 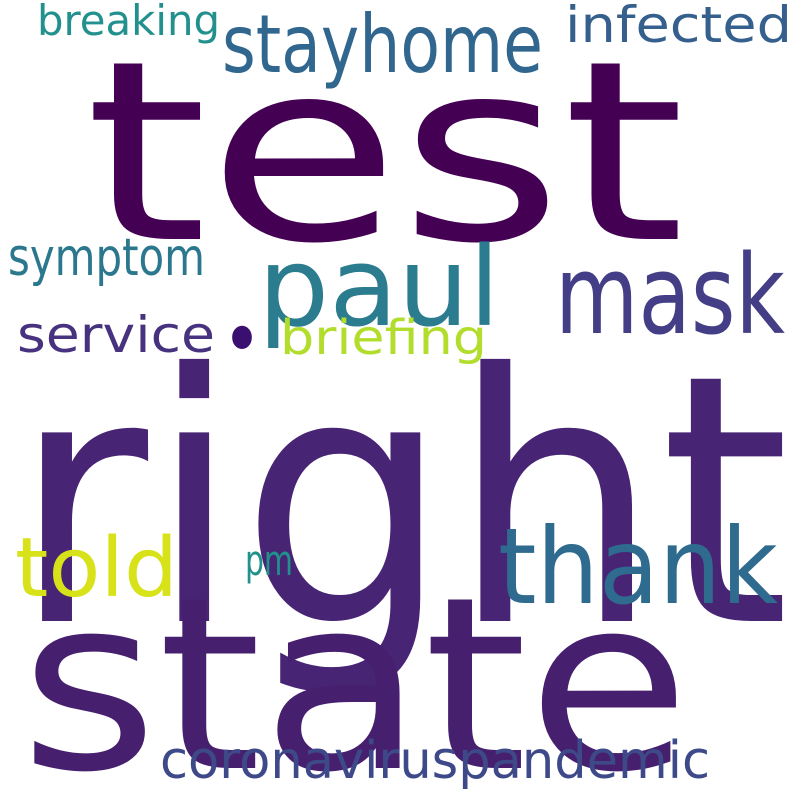 What do you see at coordinates (382, 45) in the screenshot?
I see `word-stayhome: stayhome` at bounding box center [382, 45].